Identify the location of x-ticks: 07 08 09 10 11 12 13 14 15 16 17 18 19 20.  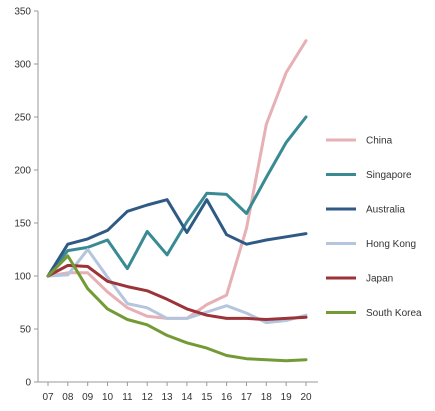
(177, 392).